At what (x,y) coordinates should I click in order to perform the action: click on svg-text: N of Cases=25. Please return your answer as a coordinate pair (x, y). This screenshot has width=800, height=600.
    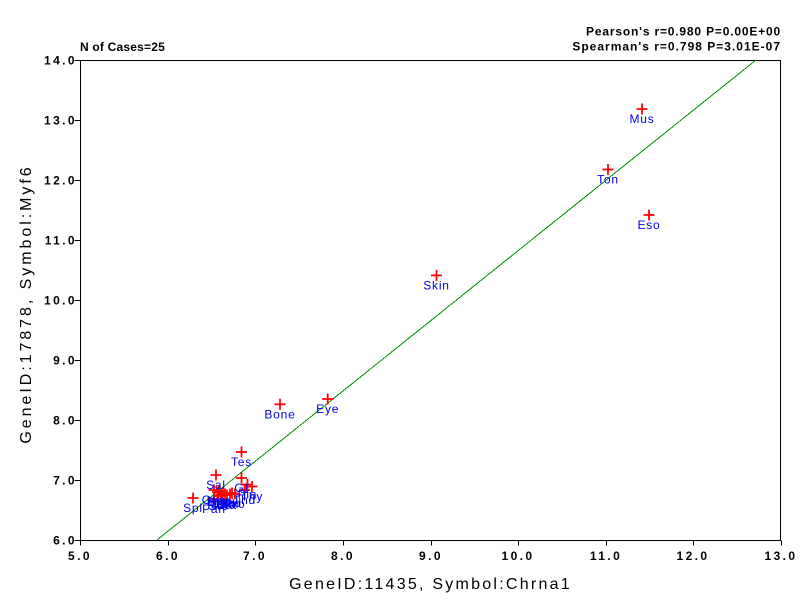
    Looking at the image, I should click on (122, 47).